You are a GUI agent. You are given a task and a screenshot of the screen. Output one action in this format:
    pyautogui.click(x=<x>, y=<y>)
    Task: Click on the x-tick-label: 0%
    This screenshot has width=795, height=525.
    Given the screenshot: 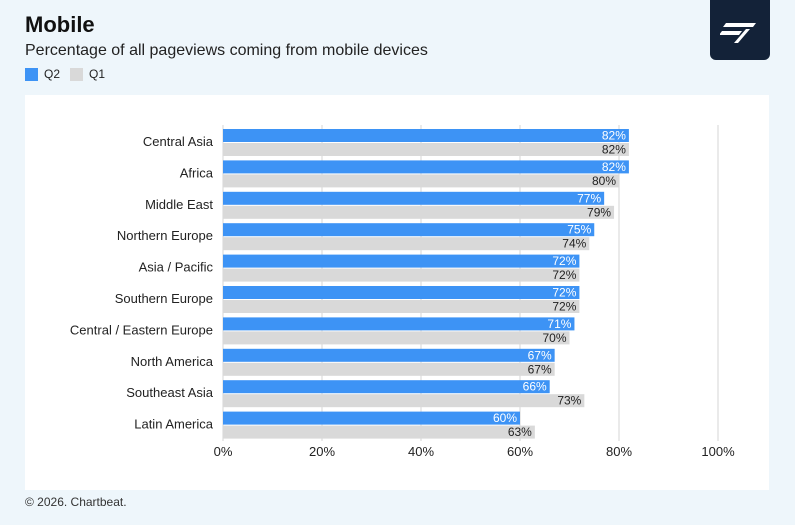 What is the action you would take?
    pyautogui.click(x=223, y=451)
    